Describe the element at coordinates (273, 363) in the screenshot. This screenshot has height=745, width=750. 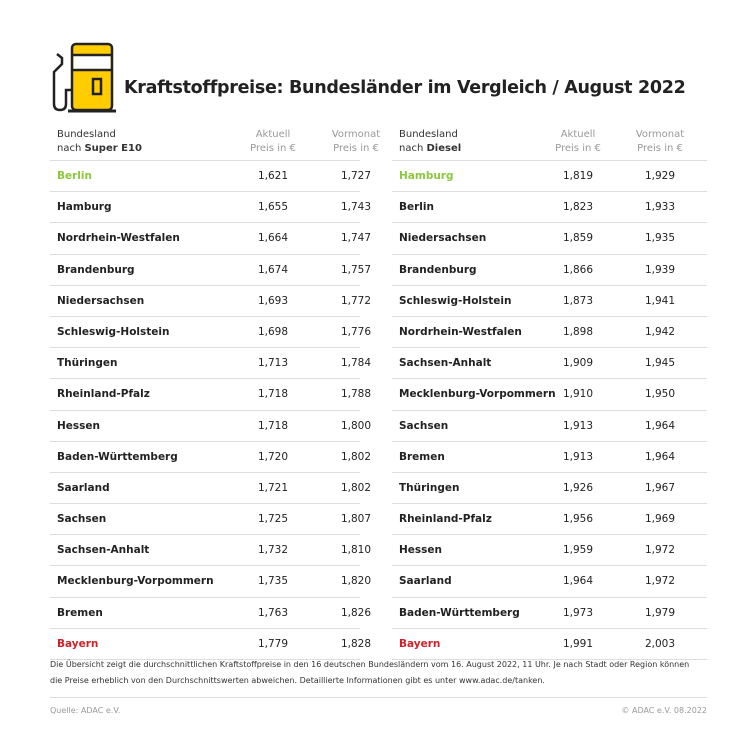
I see `price-current: 1,713` at that location.